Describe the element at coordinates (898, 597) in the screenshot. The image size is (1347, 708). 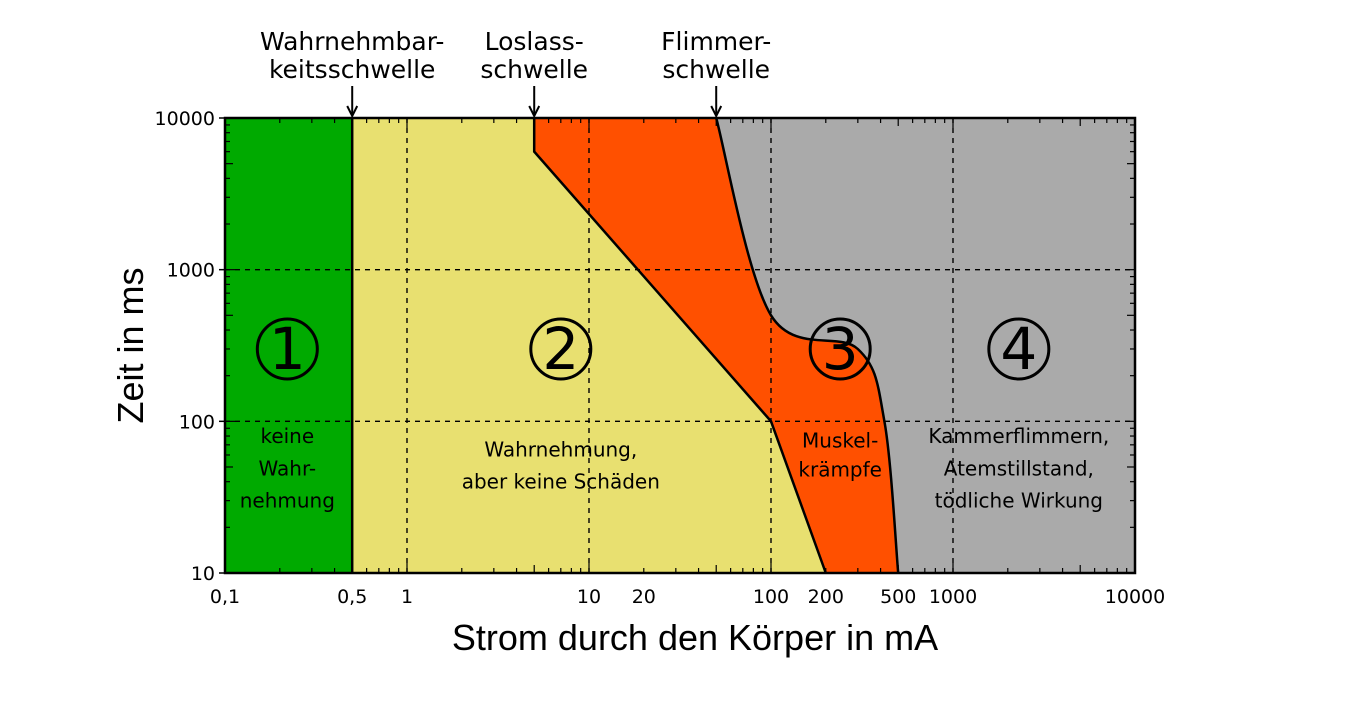
I see `x-tick-label: 500` at that location.